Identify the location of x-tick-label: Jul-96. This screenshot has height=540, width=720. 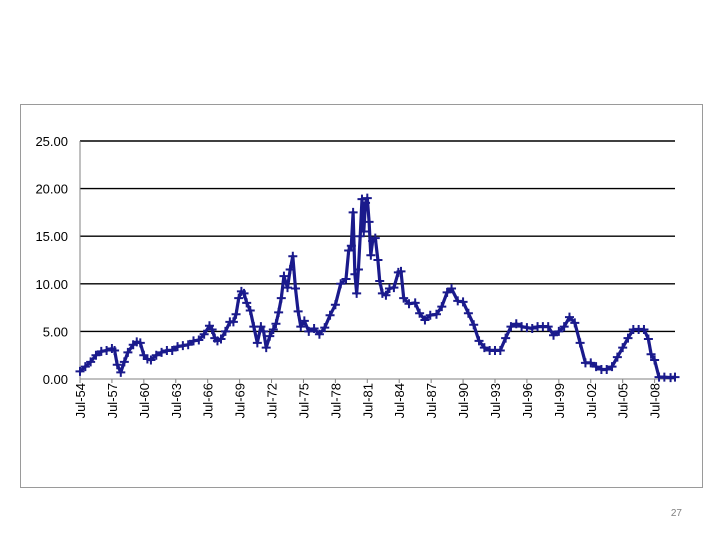
(527, 400).